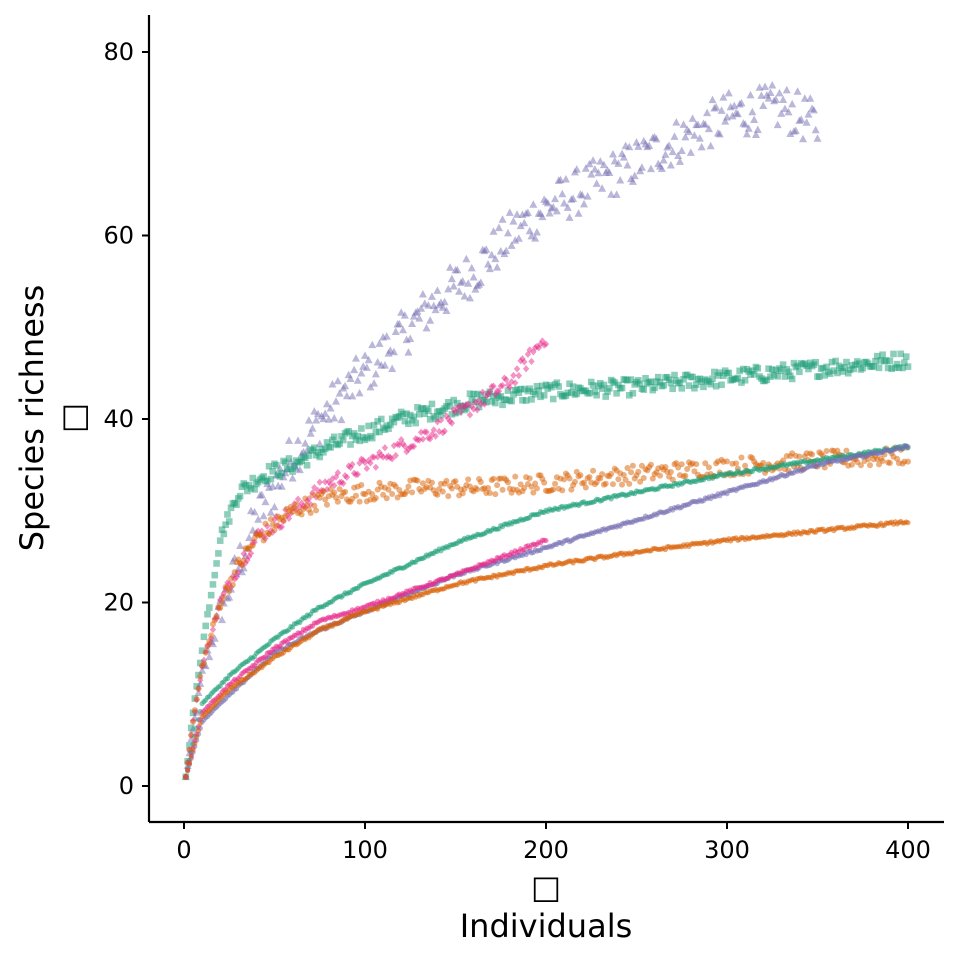 The image size is (960, 960). I want to click on y-axis-title: Species richness, so click(32, 418).